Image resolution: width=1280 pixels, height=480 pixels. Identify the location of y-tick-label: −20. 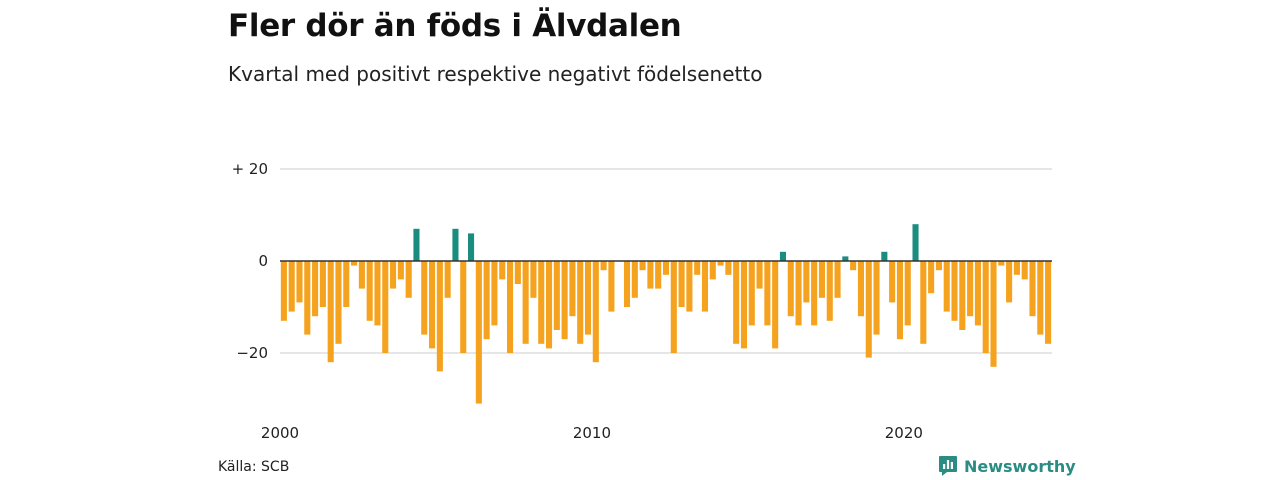
(252, 353).